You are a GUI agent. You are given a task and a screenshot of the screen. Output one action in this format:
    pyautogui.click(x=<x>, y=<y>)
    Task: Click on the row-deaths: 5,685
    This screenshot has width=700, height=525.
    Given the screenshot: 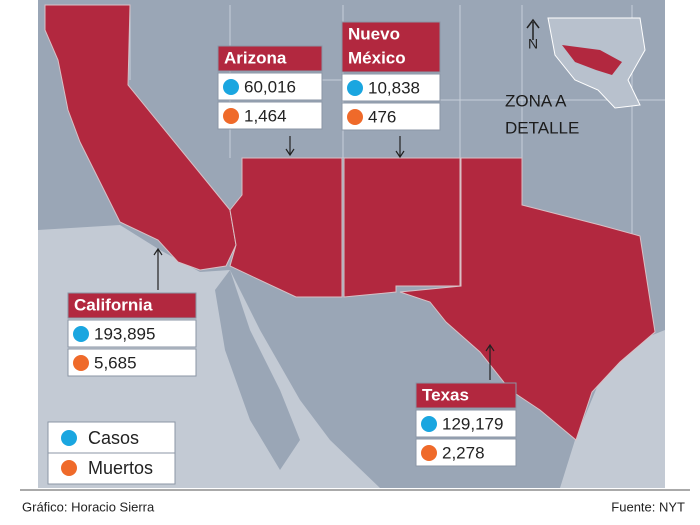 What is the action you would take?
    pyautogui.click(x=115, y=362)
    